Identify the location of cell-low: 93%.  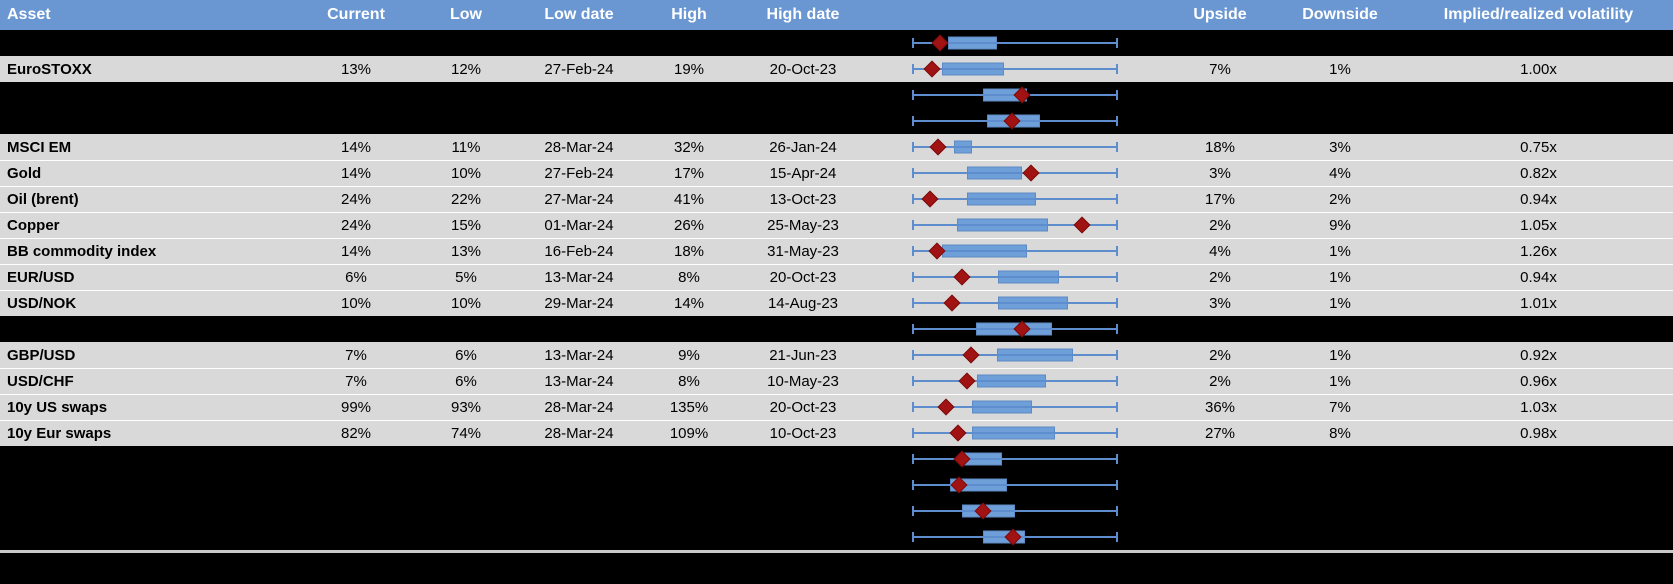
(466, 407).